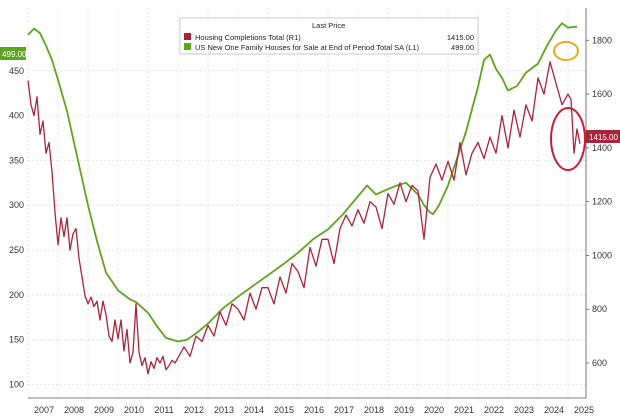 The image size is (620, 417). Describe the element at coordinates (16, 295) in the screenshot. I see `left-tick-label: 200` at that location.